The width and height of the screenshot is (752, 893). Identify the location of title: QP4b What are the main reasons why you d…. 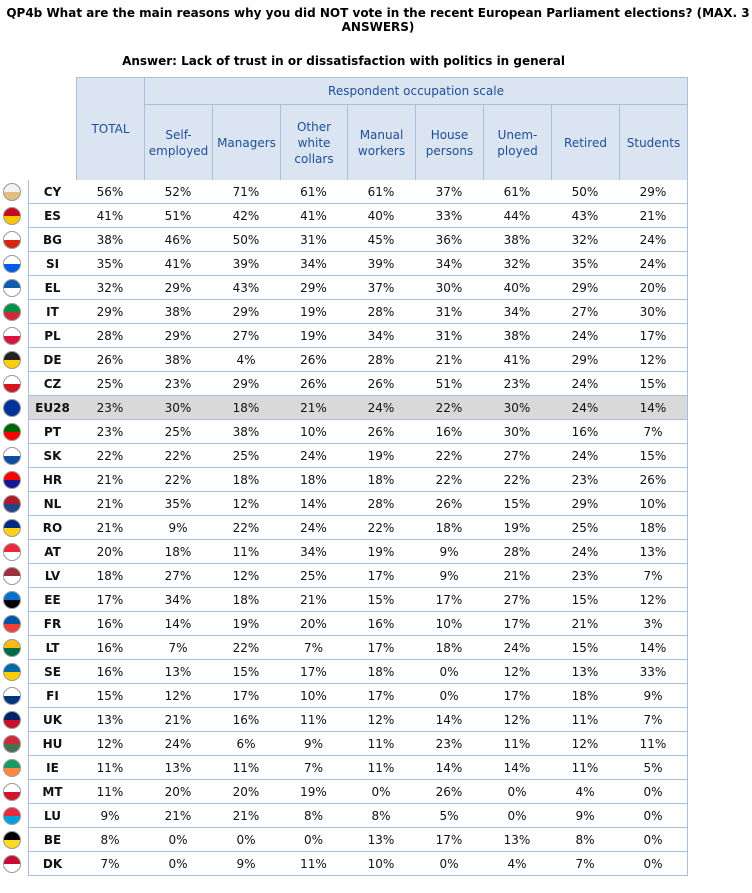
(378, 20).